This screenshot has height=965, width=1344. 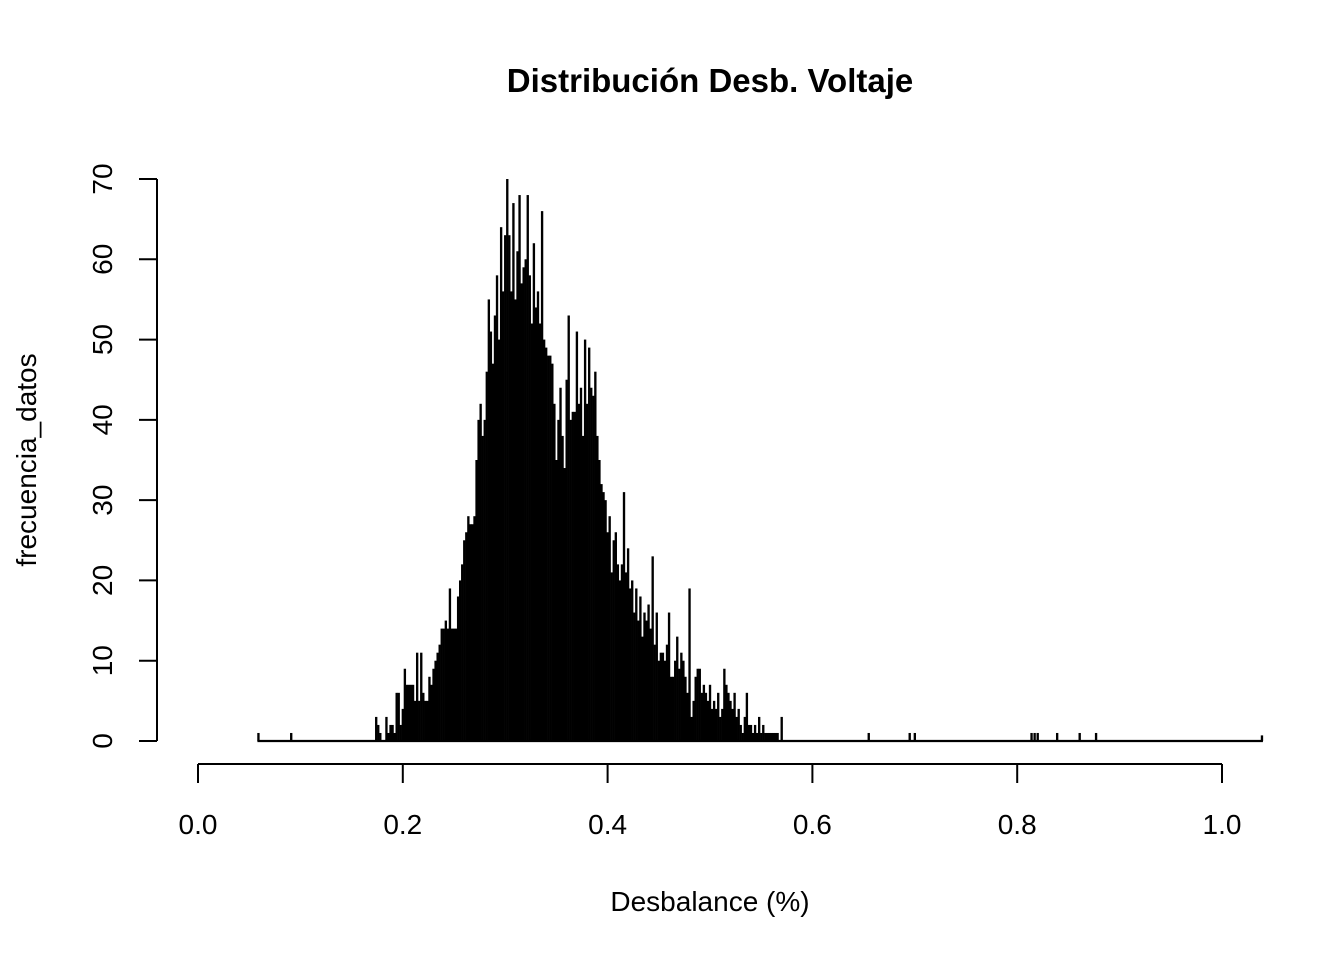 I want to click on y-tick-label: 40, so click(x=102, y=419).